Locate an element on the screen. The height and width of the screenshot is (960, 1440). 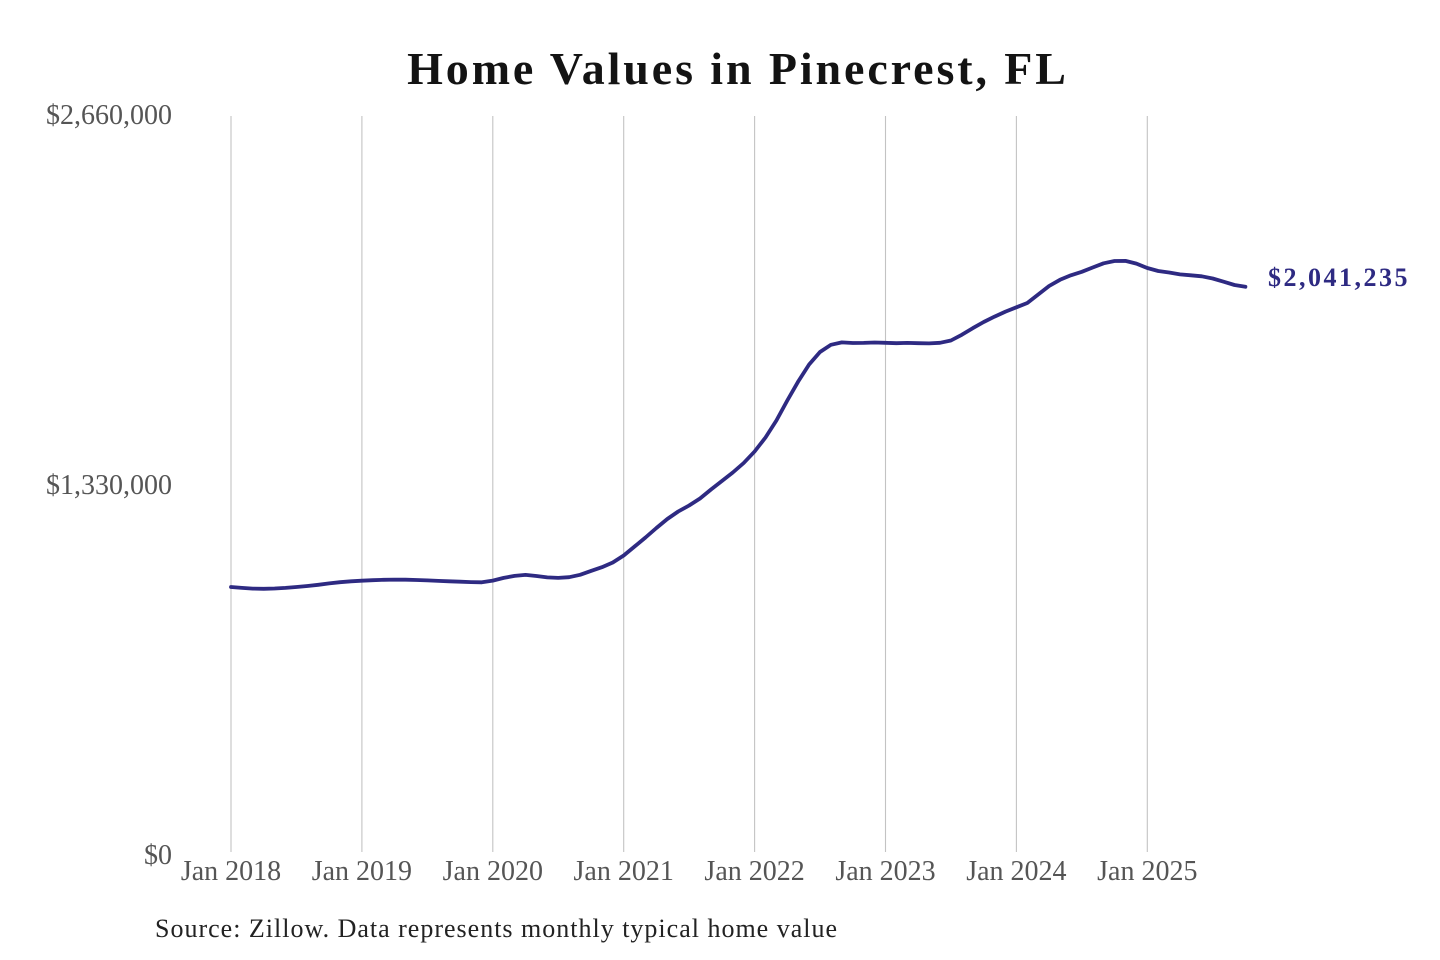
svg-text: Jan 2018 is located at coordinates (231, 871).